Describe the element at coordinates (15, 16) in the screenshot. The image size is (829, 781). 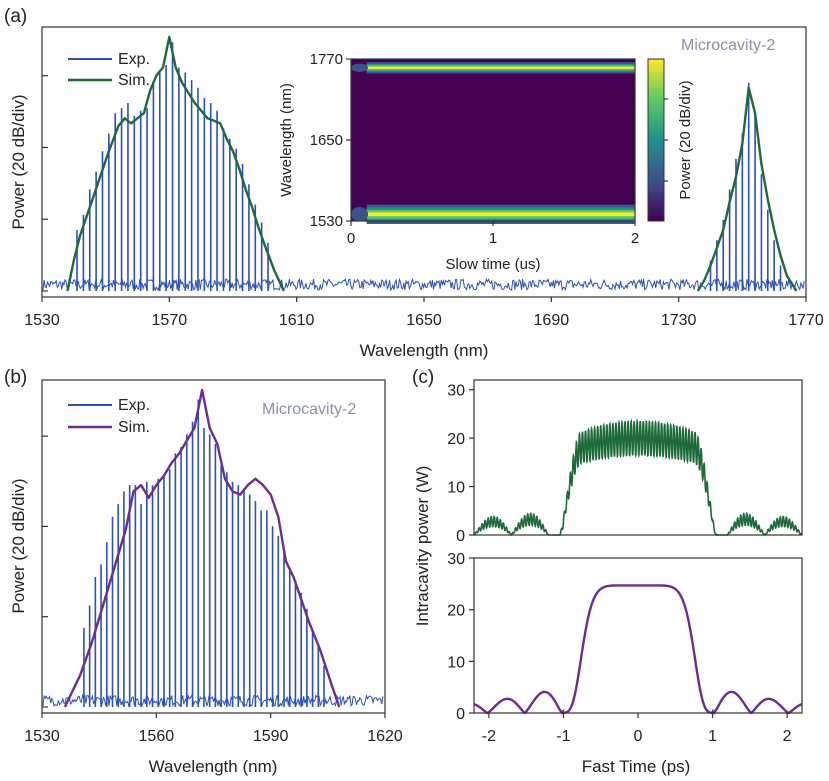
I see `panel-label-a: (a)` at that location.